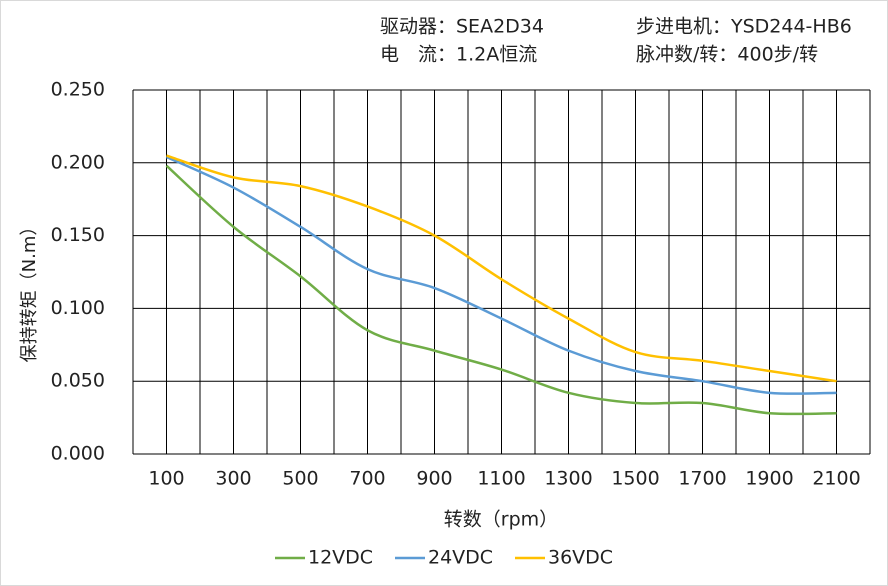 This screenshot has width=888, height=586. I want to click on y-axis-label: 保持转矩（N.m）, so click(29, 290).